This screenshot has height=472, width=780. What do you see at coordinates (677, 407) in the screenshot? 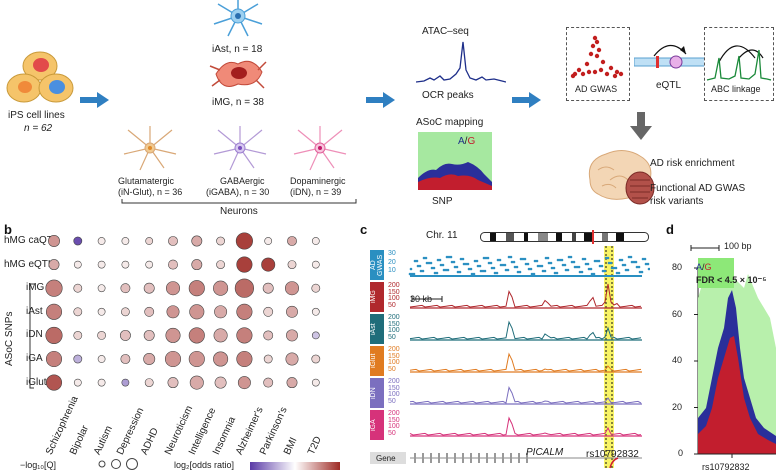
I see `d-ytick-label: 20` at bounding box center [677, 407].